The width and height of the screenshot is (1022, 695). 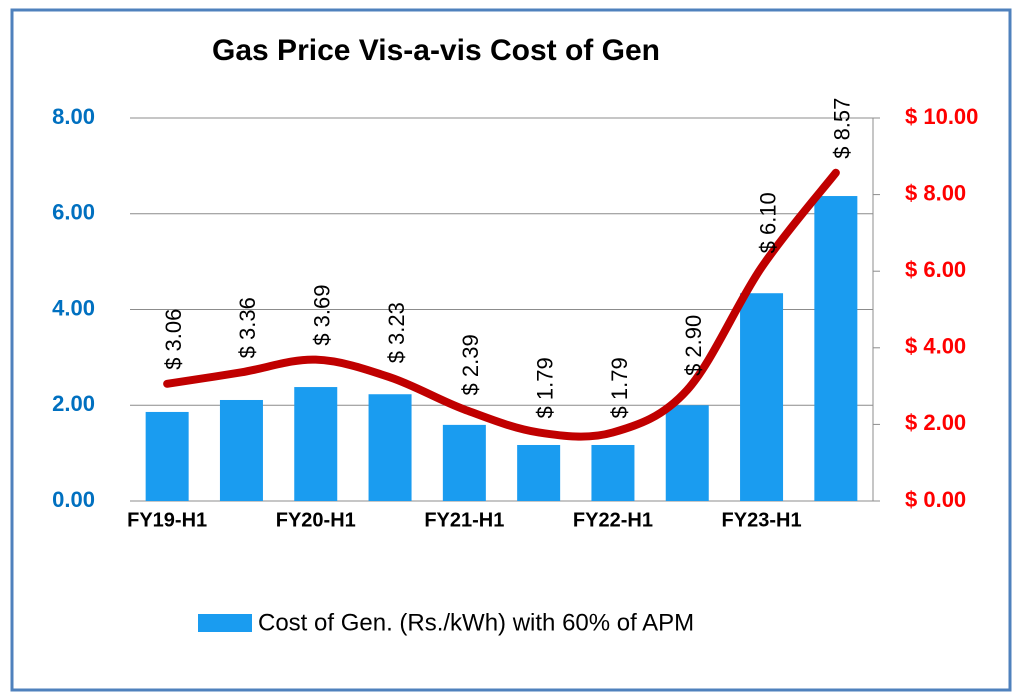 I want to click on y2-tick-label: $ 4.00, so click(x=935, y=346).